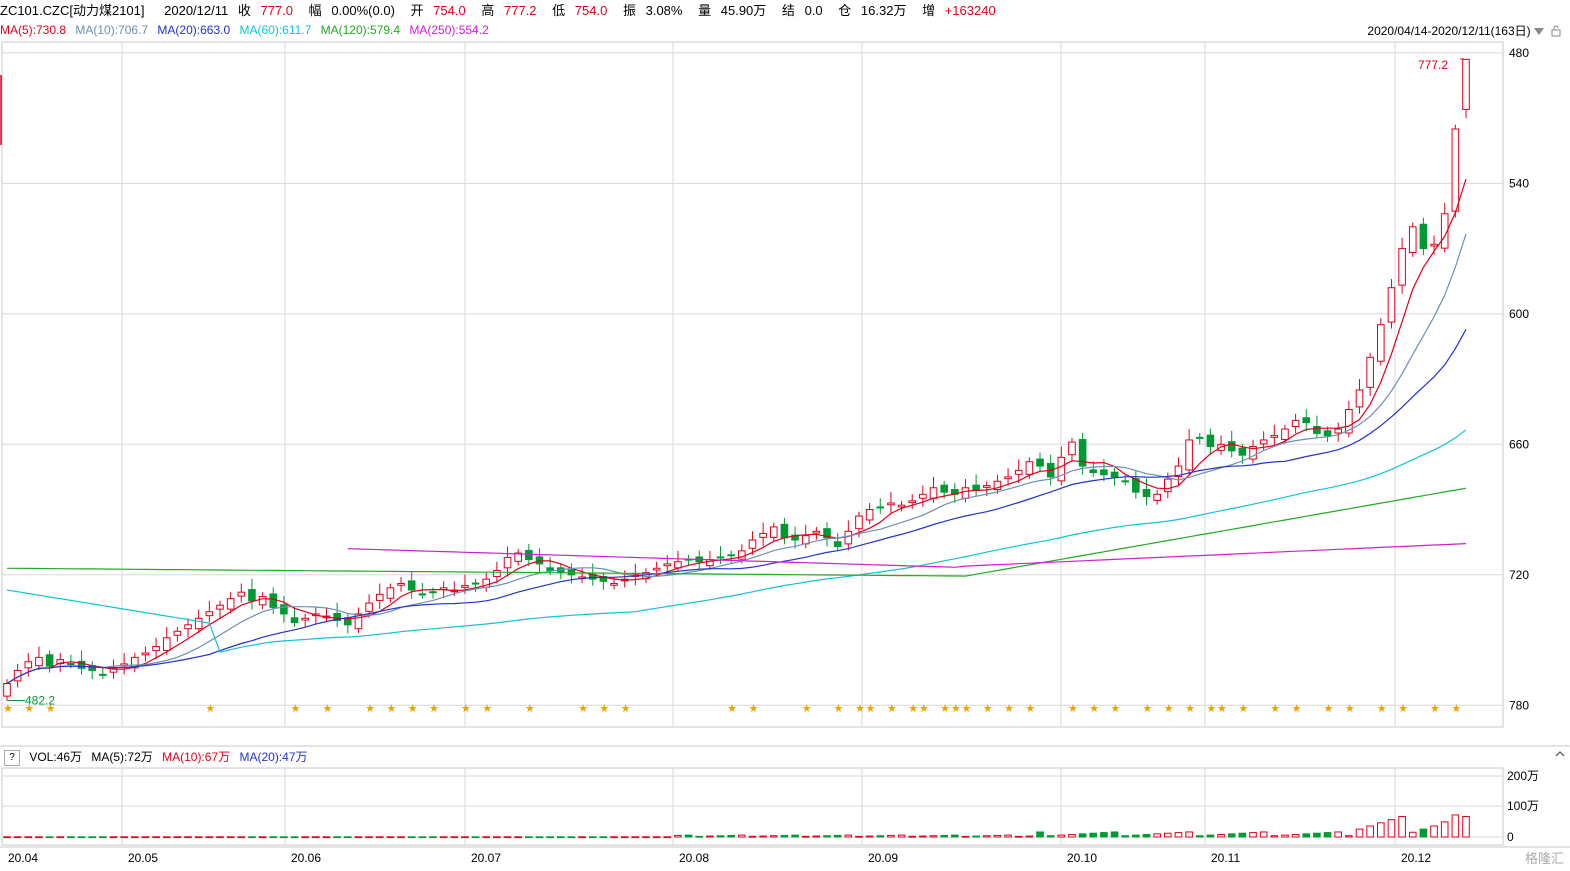  Describe the element at coordinates (1519, 183) in the screenshot. I see `price-tick-label: 540` at that location.